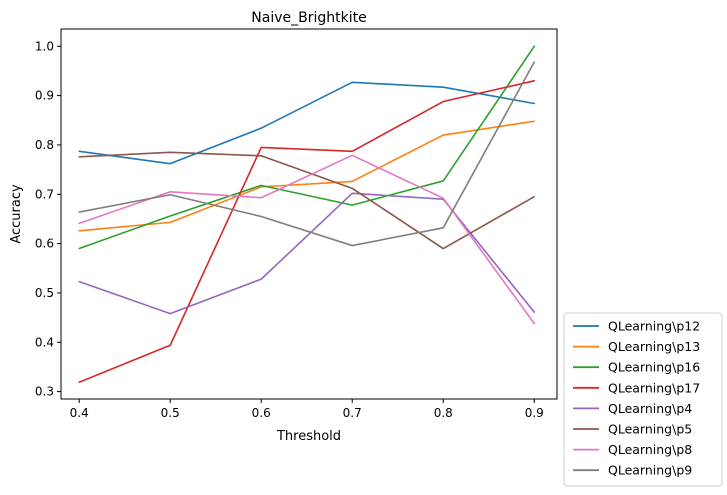 The width and height of the screenshot is (727, 495). Describe the element at coordinates (44, 145) in the screenshot. I see `y-tick-label: 0.8` at that location.